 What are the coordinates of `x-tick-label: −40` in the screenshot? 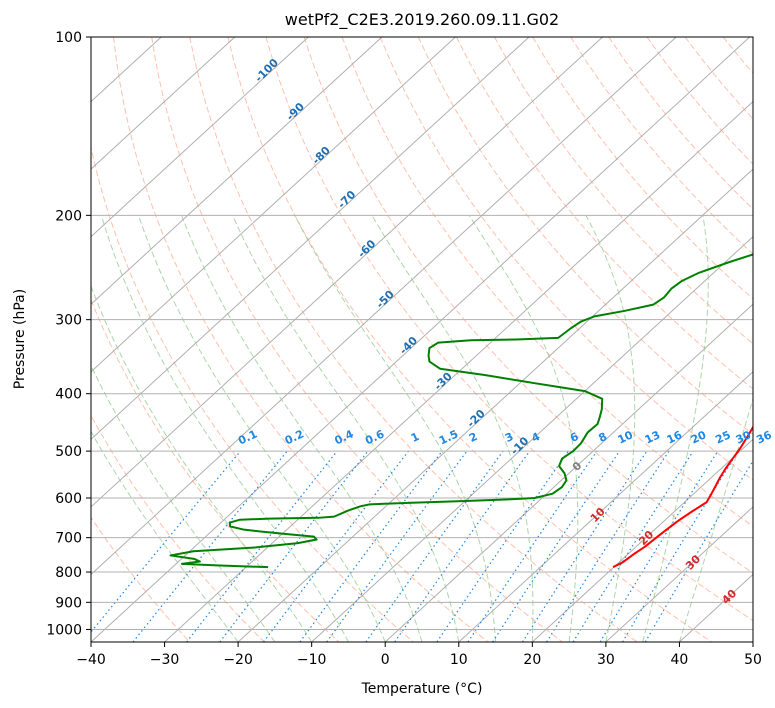 It's located at (91, 660).